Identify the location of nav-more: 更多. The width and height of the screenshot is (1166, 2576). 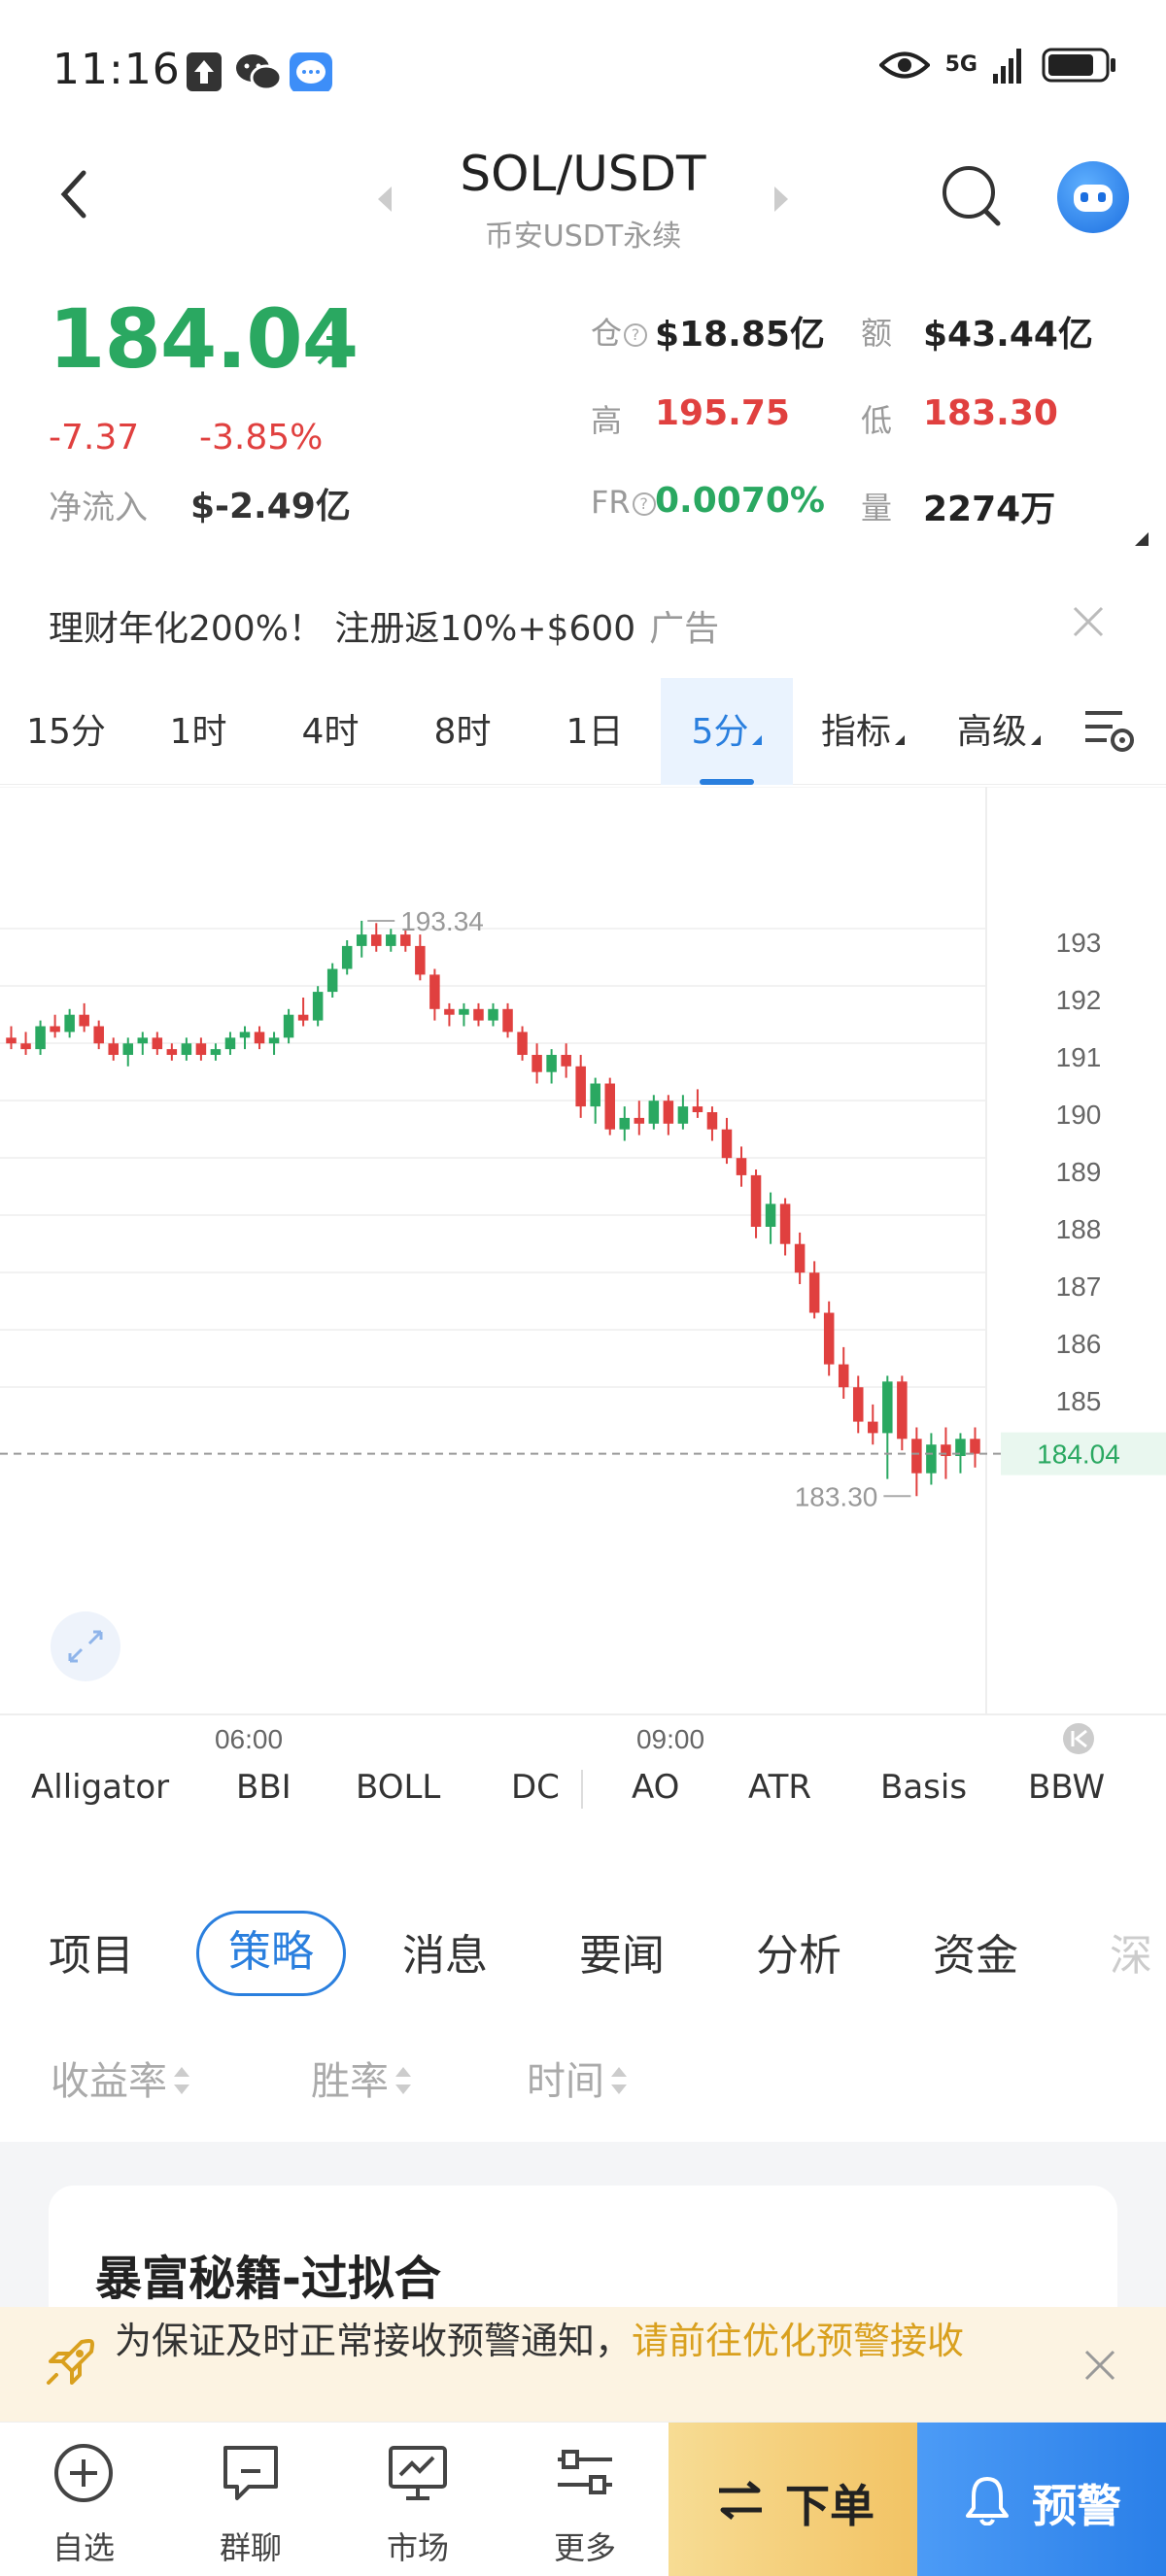
(585, 2499).